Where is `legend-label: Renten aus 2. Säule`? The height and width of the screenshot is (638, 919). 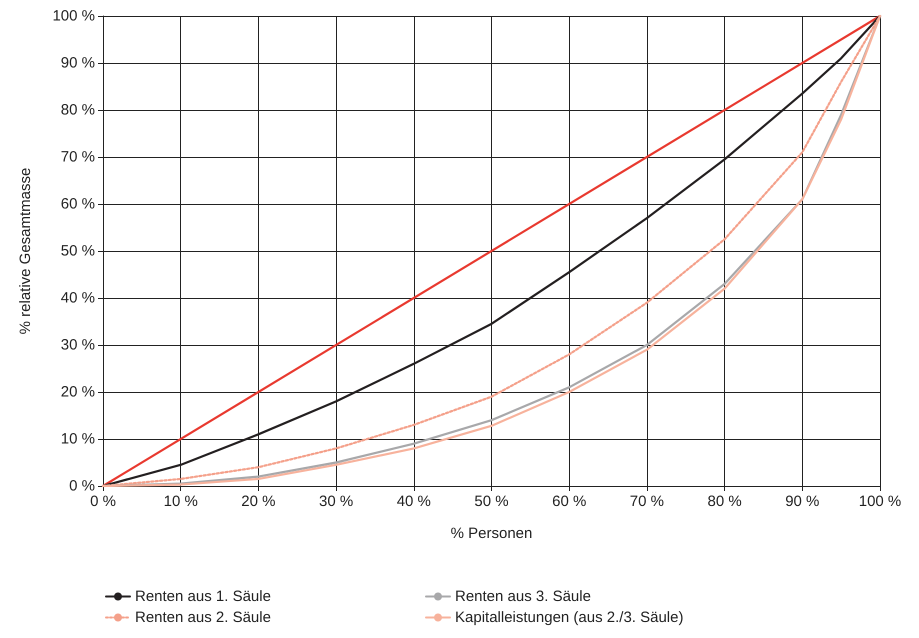
legend-label: Renten aus 2. Säule is located at coordinates (203, 617).